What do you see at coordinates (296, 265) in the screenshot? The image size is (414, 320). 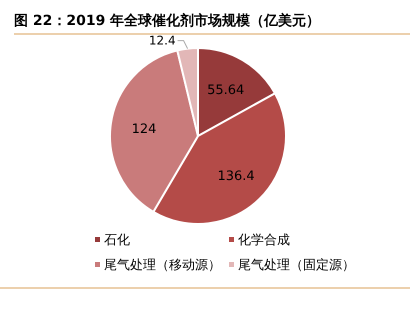 I see `legend-label: 尾气处理（固定源）` at bounding box center [296, 265].